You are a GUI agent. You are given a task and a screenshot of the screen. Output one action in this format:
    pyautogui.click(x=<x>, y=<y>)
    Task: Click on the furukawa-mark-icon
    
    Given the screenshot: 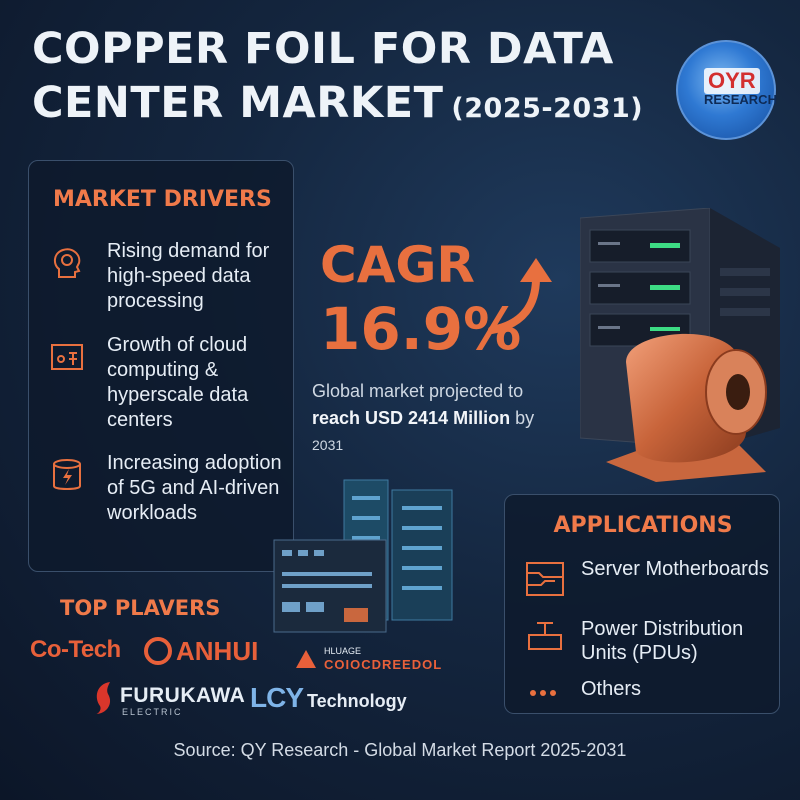 What is the action you would take?
    pyautogui.click(x=103, y=698)
    